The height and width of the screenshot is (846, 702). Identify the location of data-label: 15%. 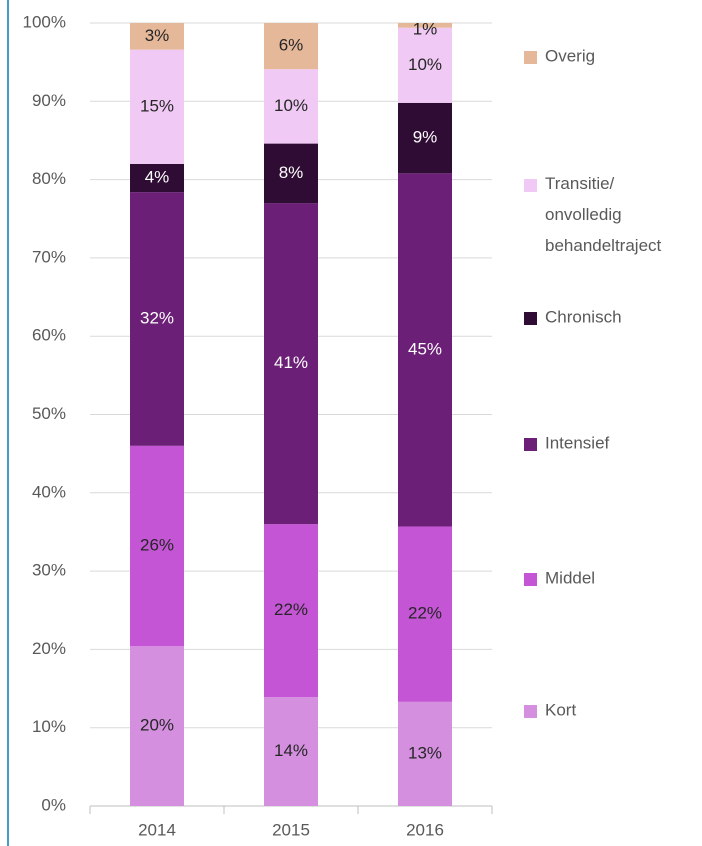
(157, 105).